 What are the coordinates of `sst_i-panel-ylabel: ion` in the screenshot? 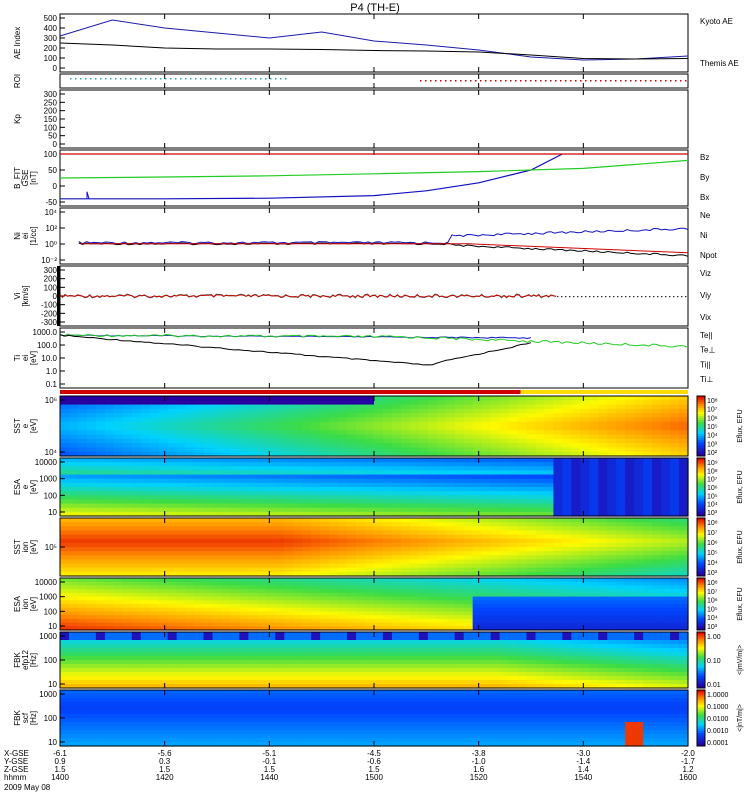 It's located at (25, 547).